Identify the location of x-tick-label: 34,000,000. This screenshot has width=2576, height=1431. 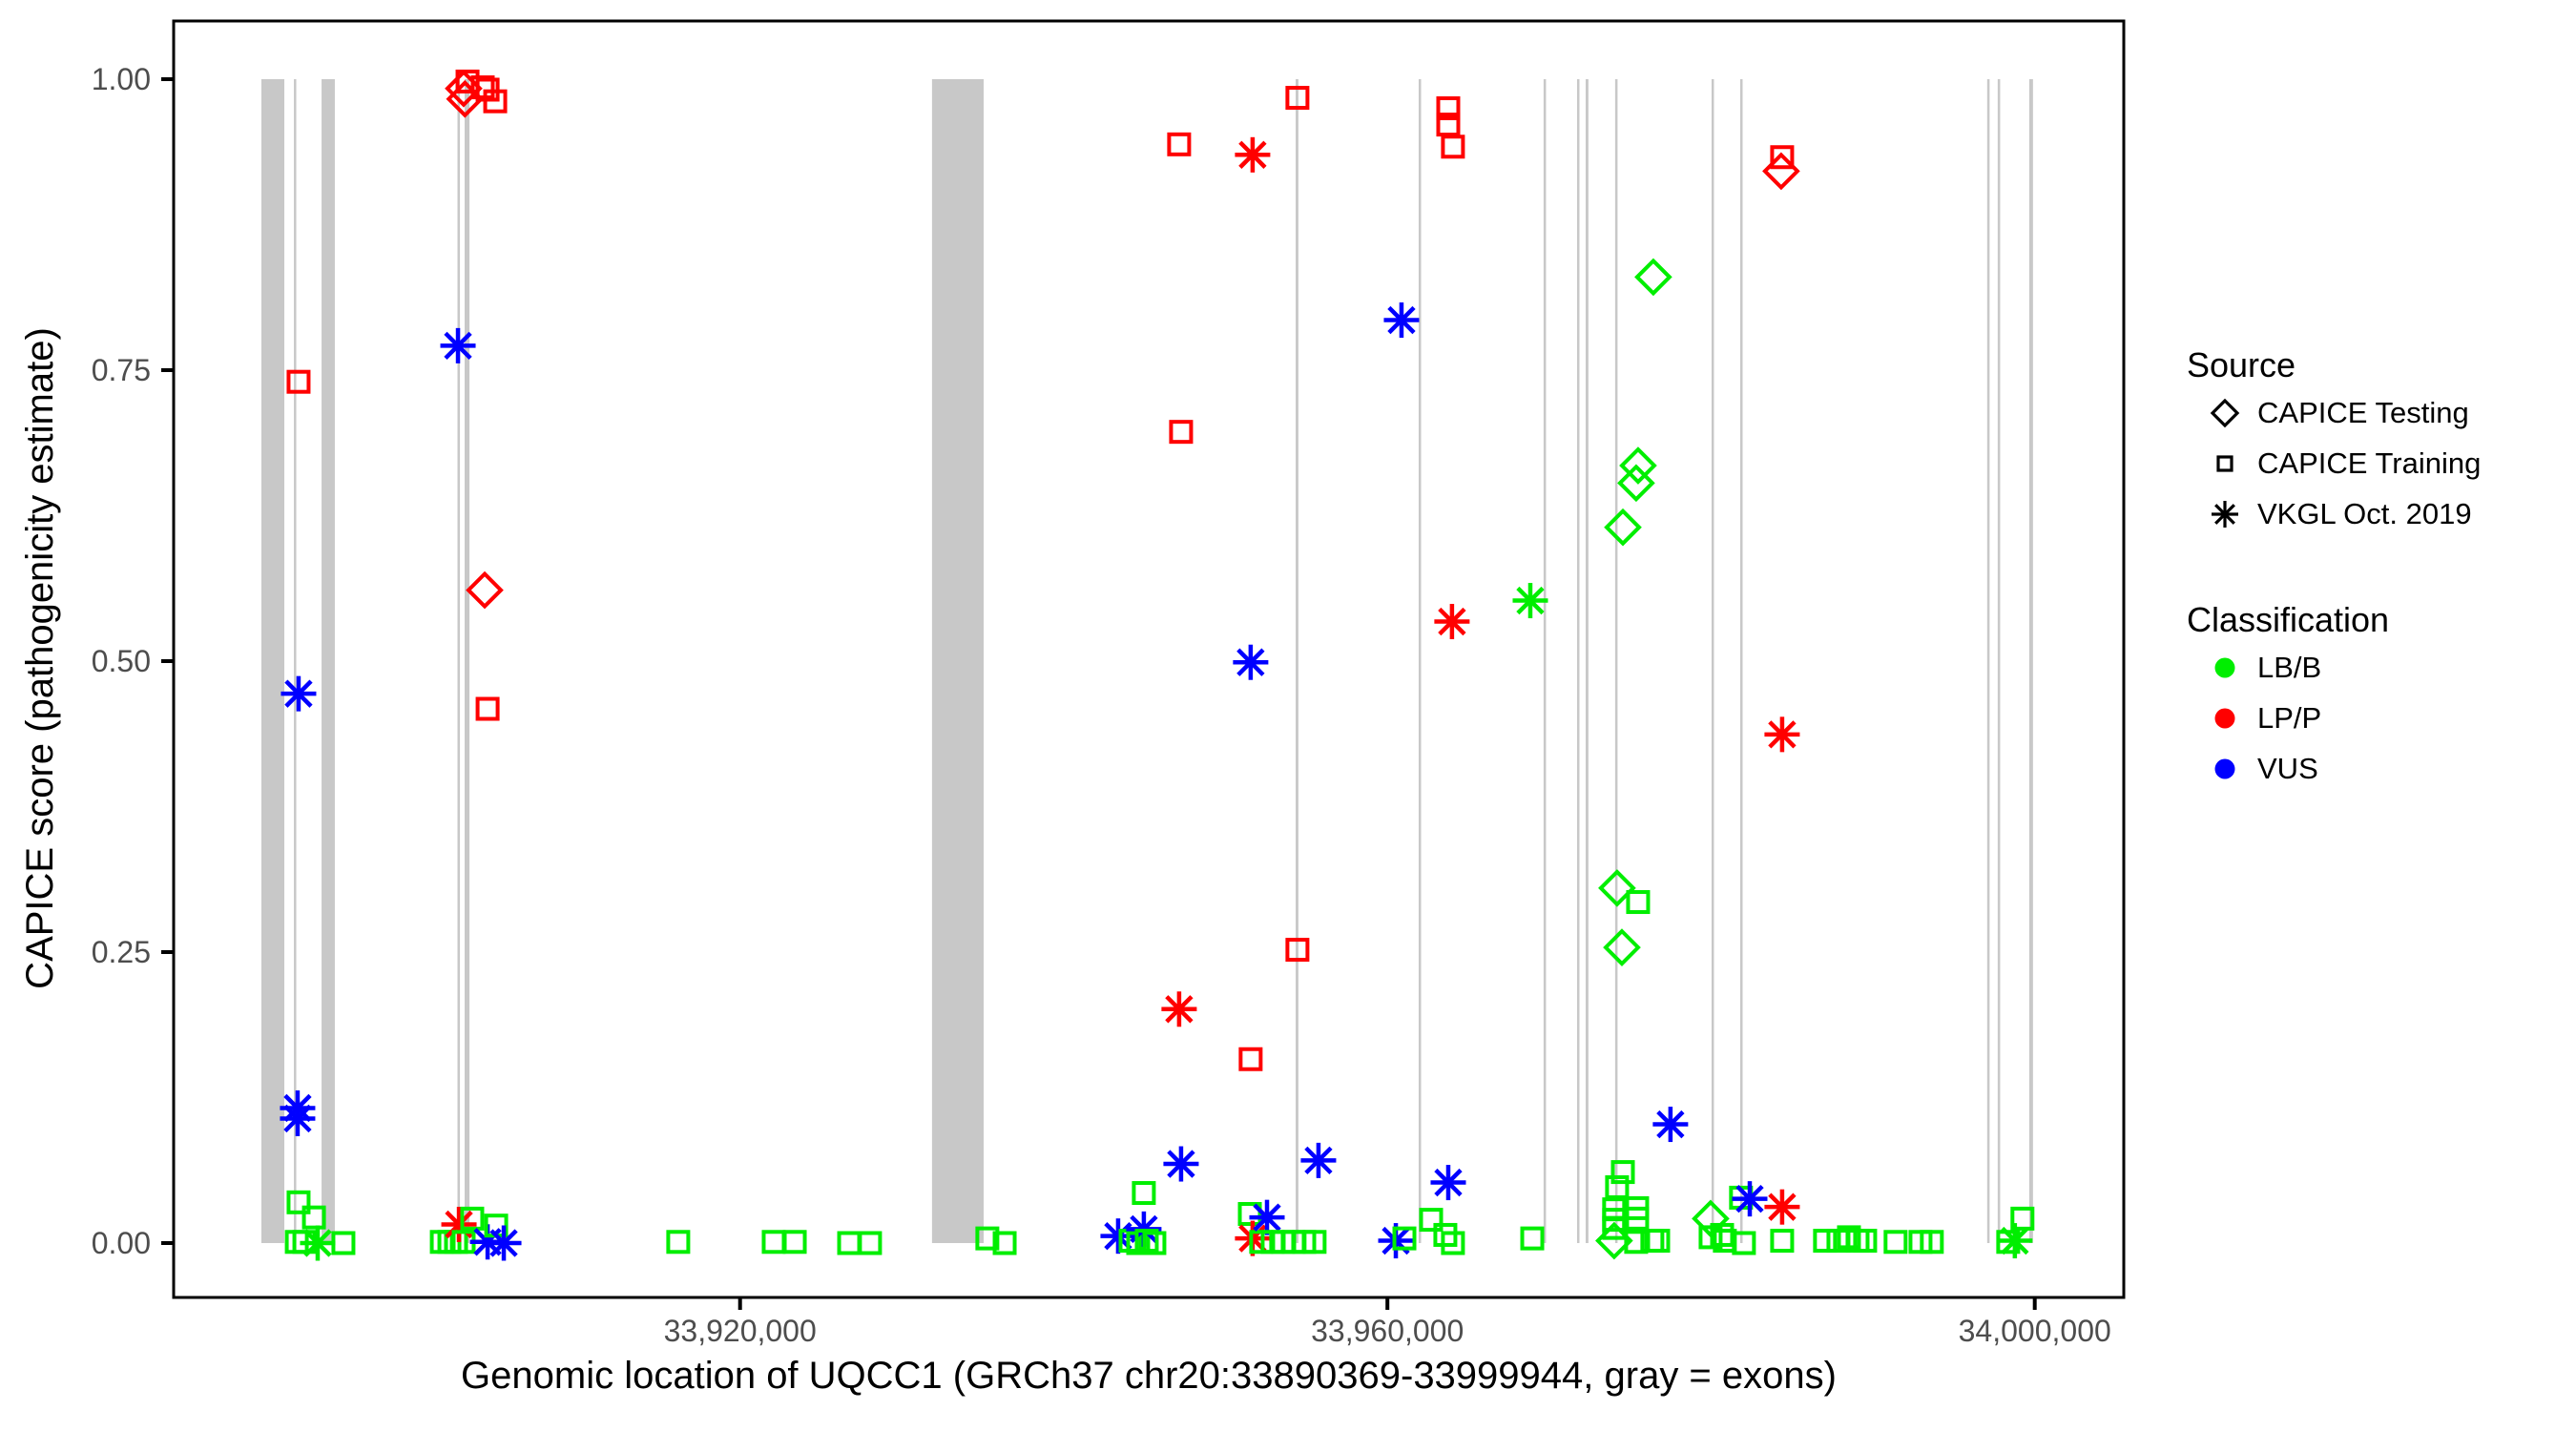
(2035, 1331).